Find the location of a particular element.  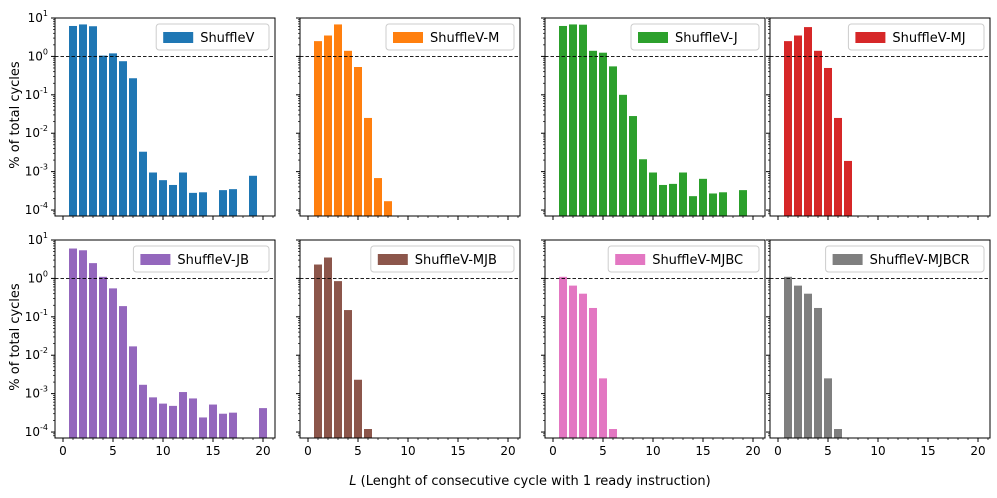

y-tick-exponent: -3 is located at coordinates (44, 389).